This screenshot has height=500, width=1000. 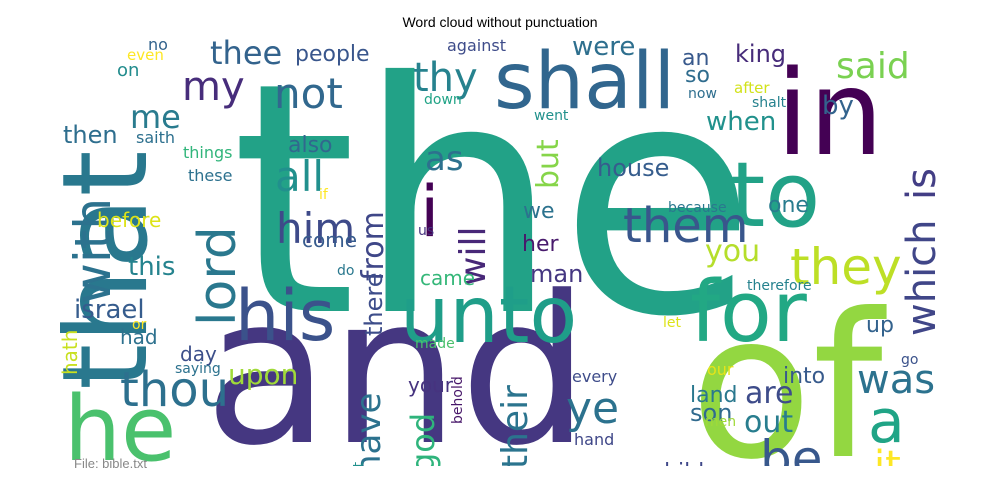 I want to click on word-come: come, so click(x=329, y=240).